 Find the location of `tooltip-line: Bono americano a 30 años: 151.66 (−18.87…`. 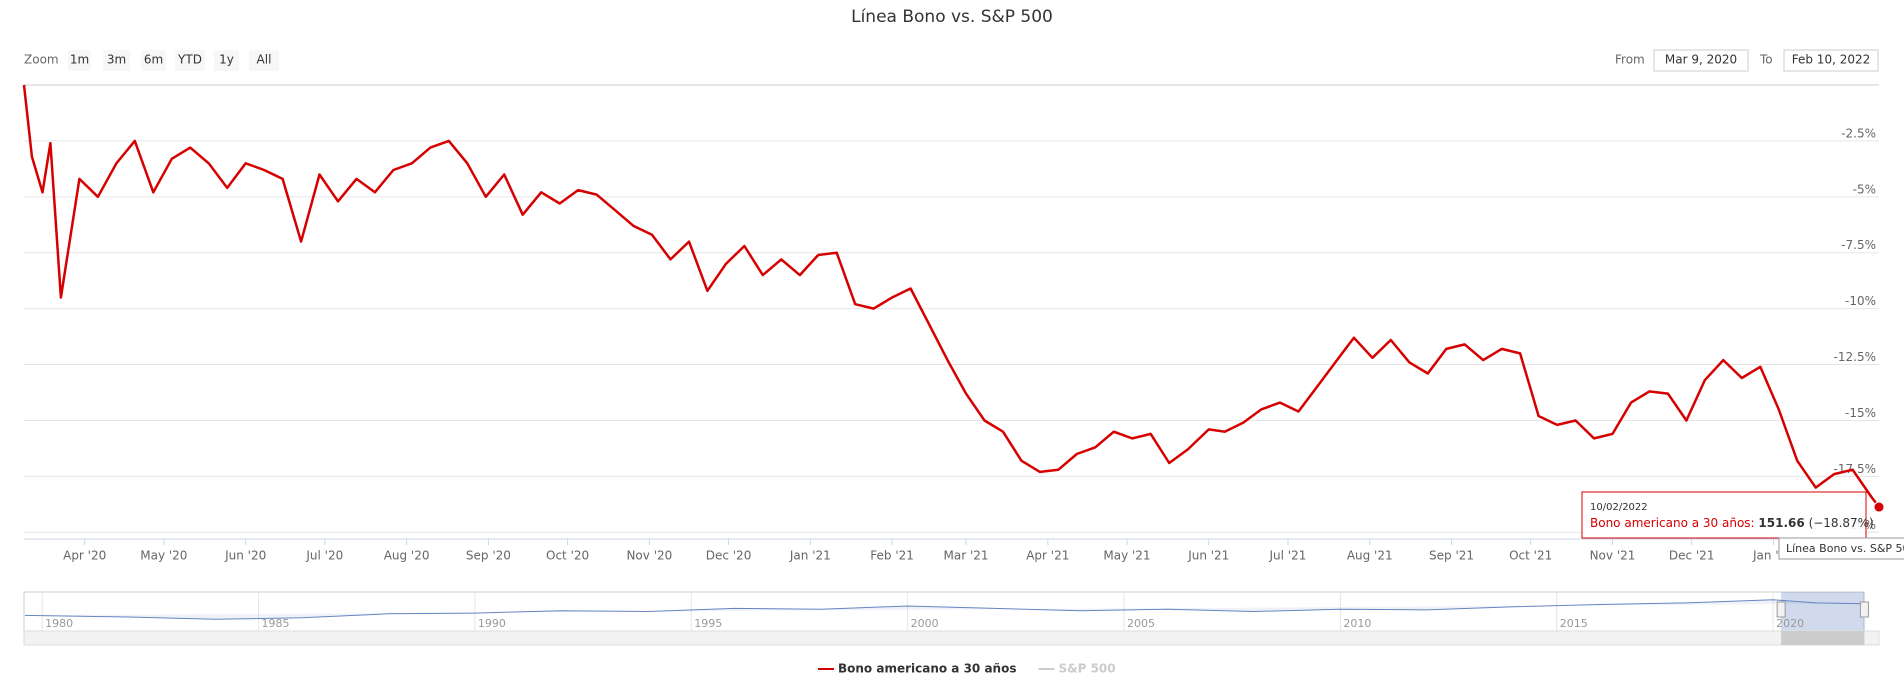

tooltip-line: Bono americano a 30 años: 151.66 (−18.87… is located at coordinates (1732, 523).